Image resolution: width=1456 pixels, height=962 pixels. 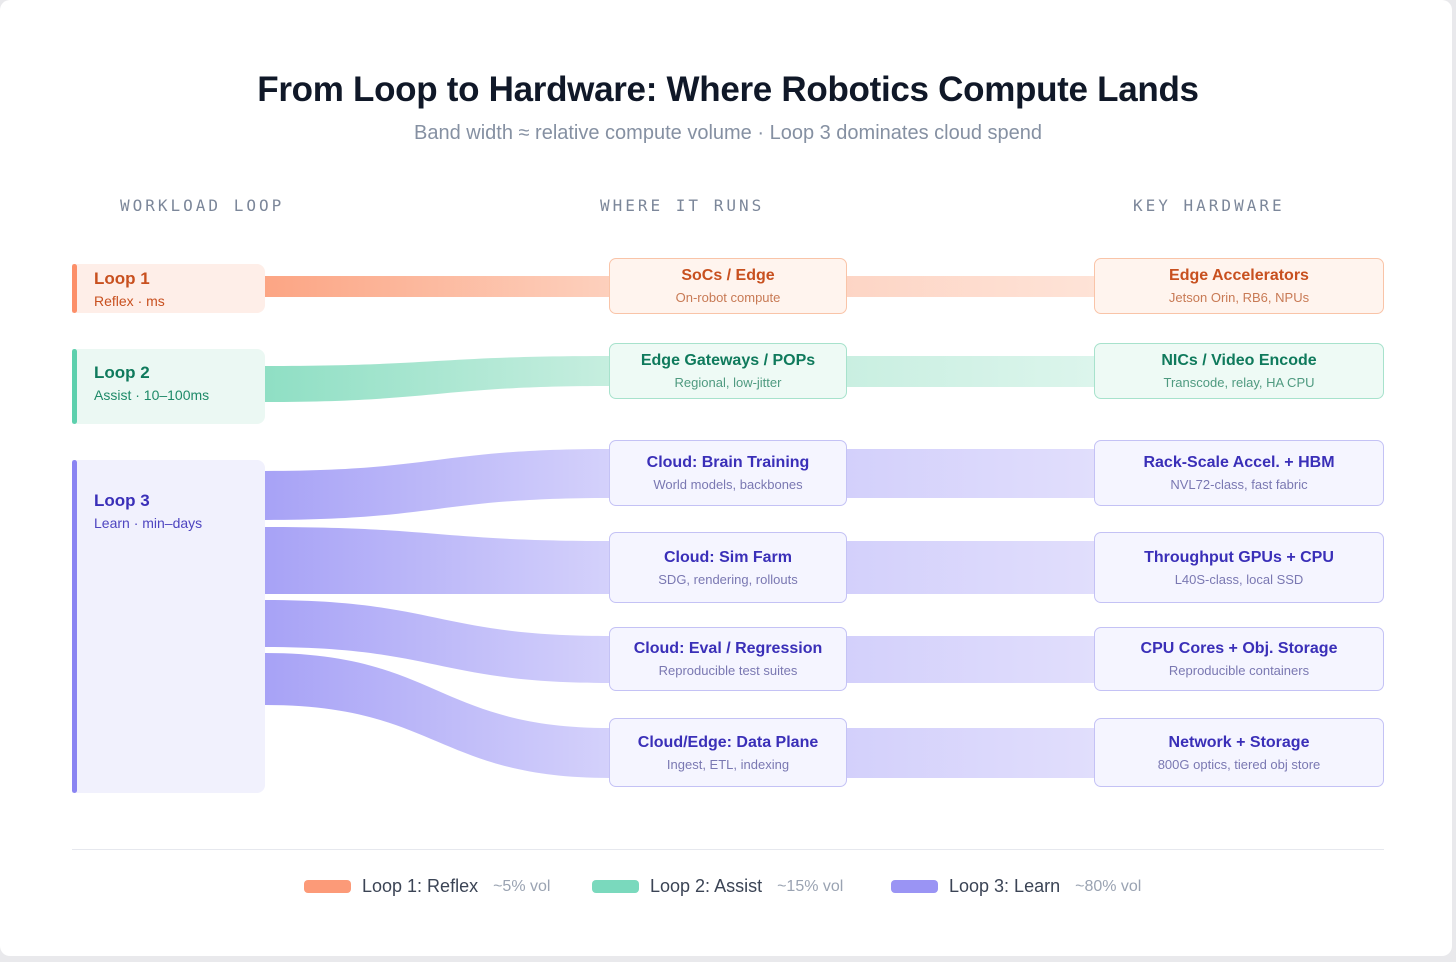 I want to click on hw-node-name: CPU Cores + Obj. Storage, so click(x=1239, y=648).